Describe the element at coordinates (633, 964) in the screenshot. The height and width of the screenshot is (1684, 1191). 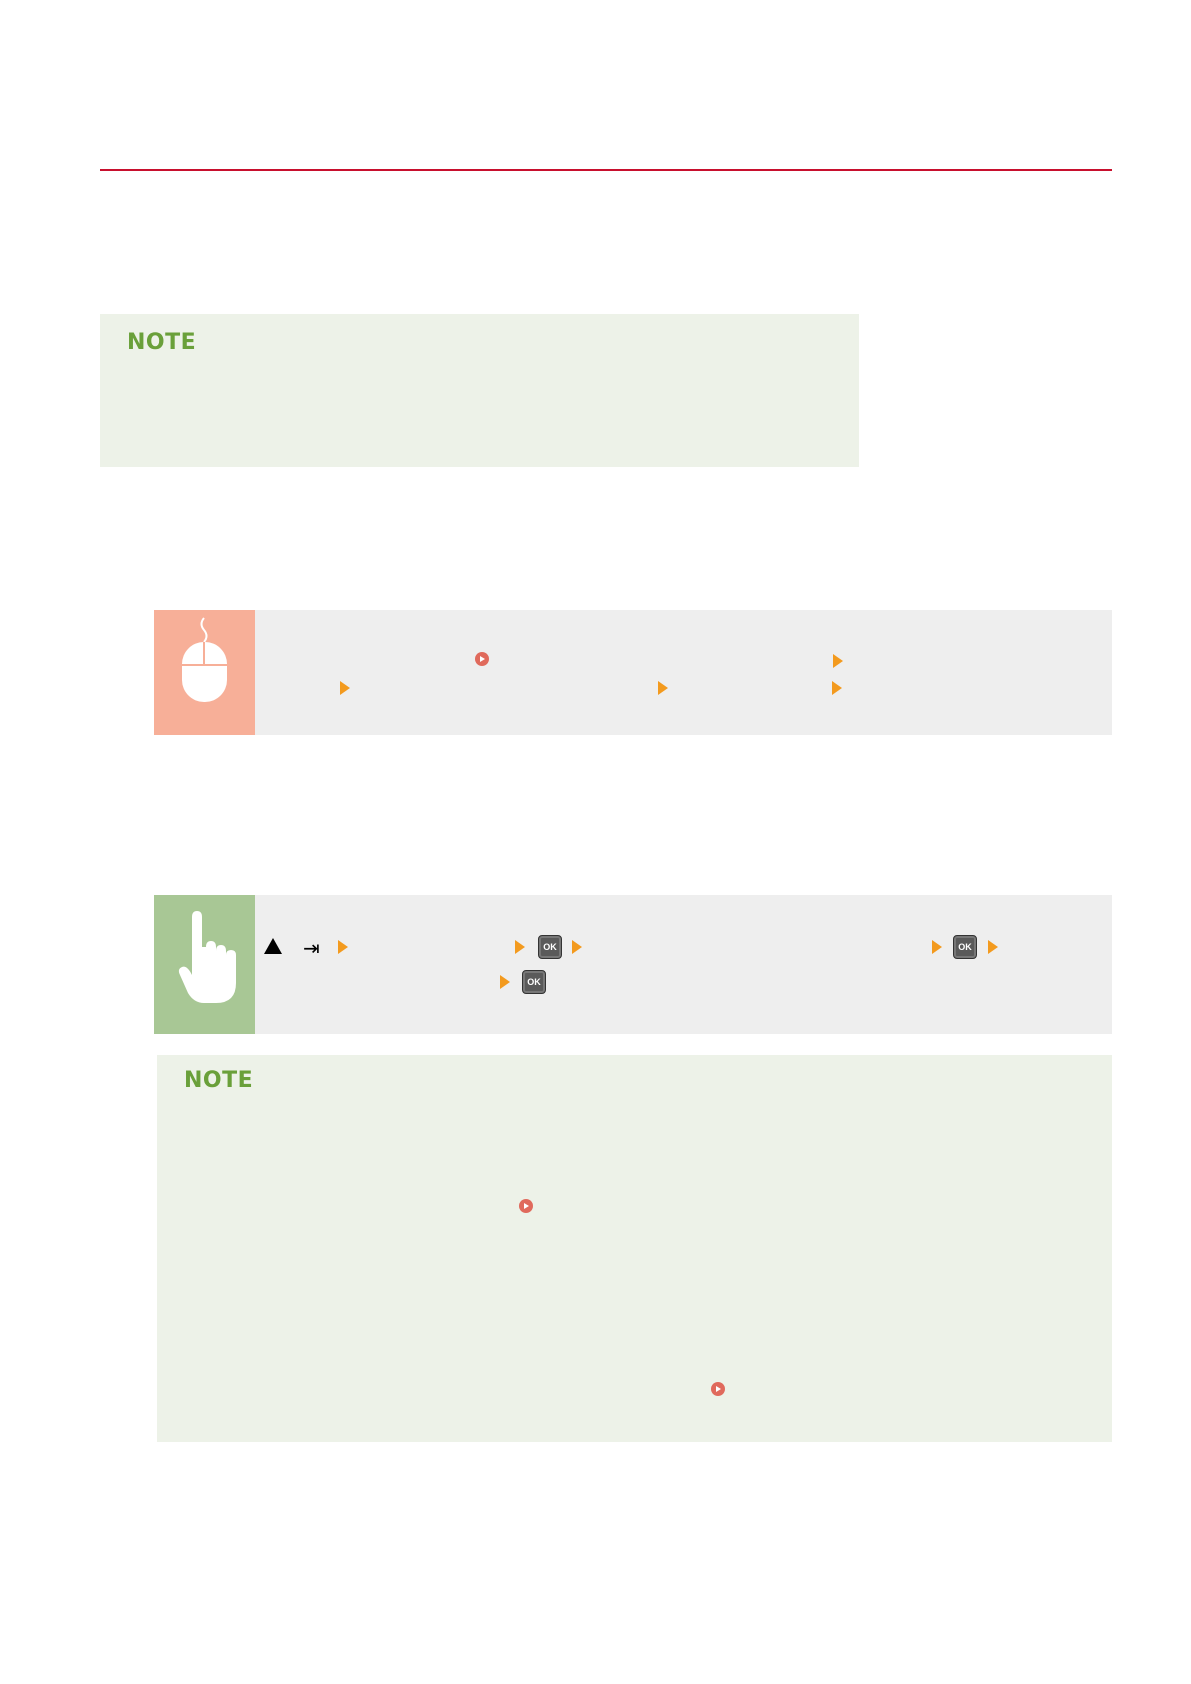
I see `control-panel-procedure` at that location.